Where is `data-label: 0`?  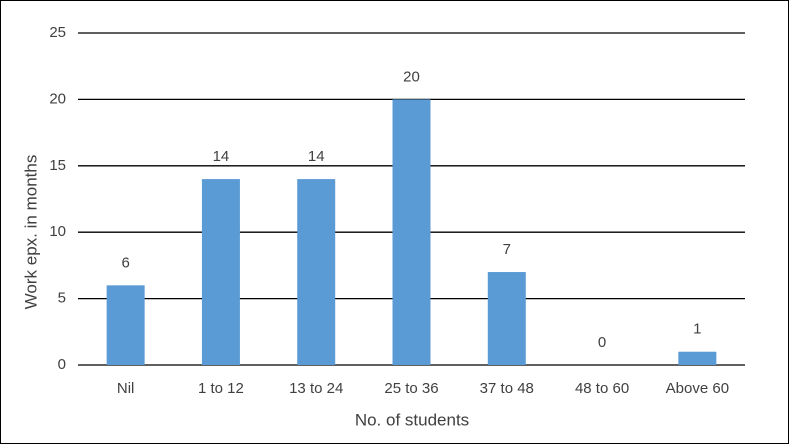 data-label: 0 is located at coordinates (602, 342).